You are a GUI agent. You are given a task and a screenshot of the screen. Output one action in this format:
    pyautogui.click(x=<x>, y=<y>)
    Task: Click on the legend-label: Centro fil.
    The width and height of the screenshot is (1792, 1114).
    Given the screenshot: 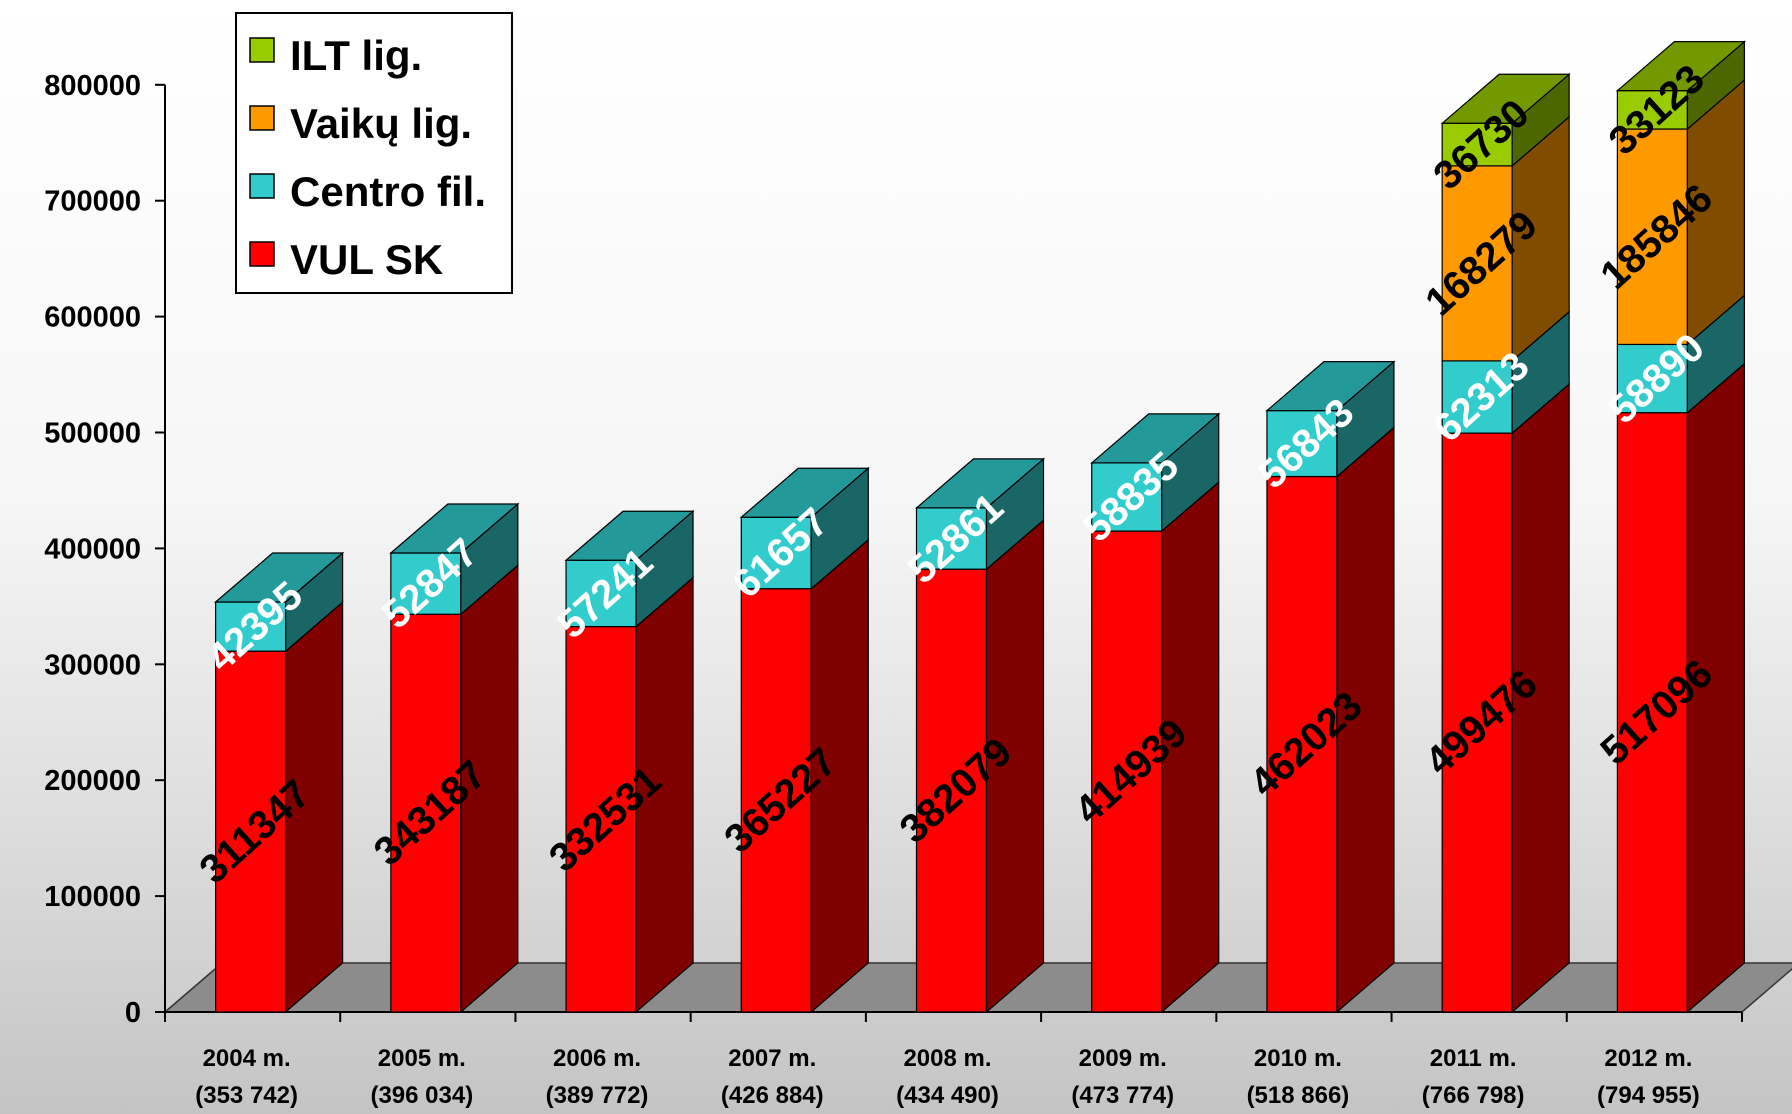 What is the action you would take?
    pyautogui.click(x=388, y=191)
    